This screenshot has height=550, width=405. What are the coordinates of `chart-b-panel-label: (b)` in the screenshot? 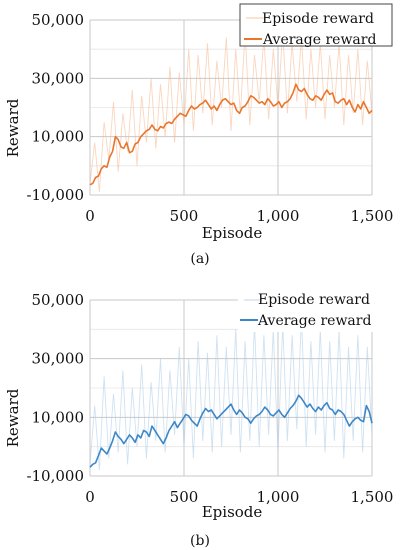 It's located at (200, 541).